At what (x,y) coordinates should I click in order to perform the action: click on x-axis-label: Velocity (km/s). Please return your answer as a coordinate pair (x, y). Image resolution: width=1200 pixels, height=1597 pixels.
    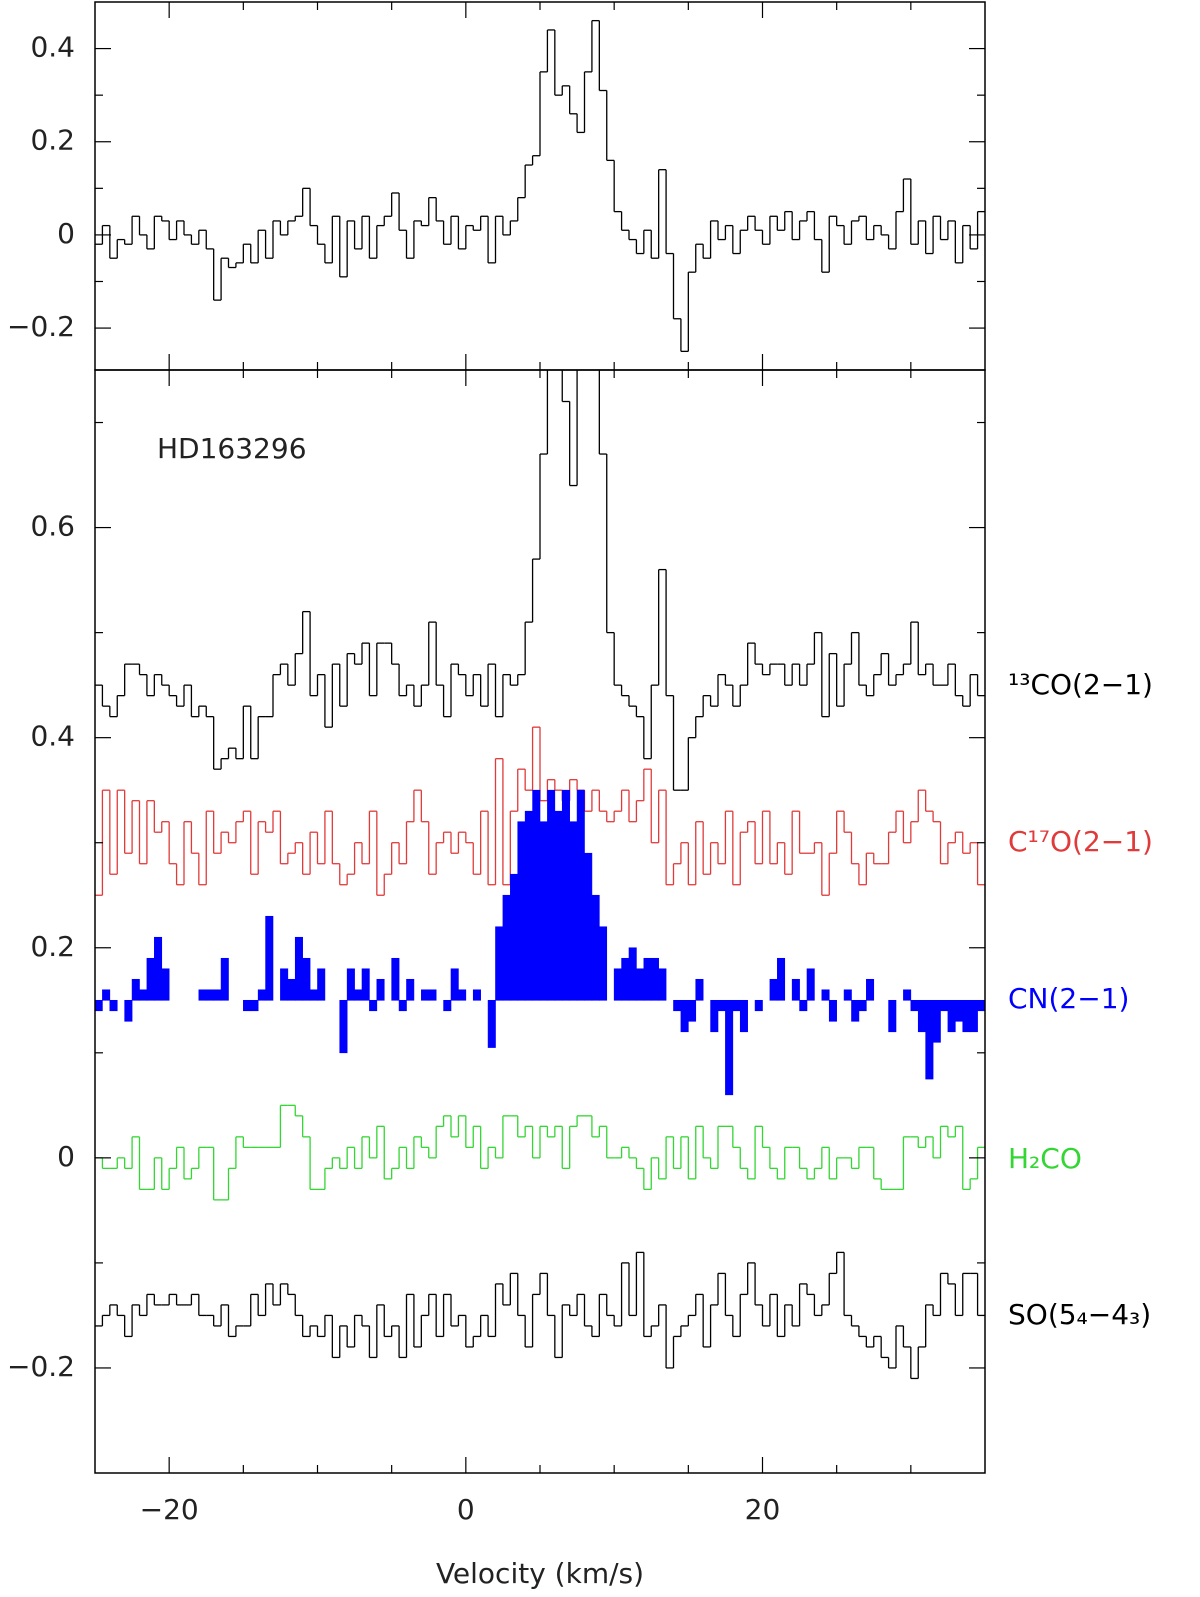
    Looking at the image, I should click on (540, 1573).